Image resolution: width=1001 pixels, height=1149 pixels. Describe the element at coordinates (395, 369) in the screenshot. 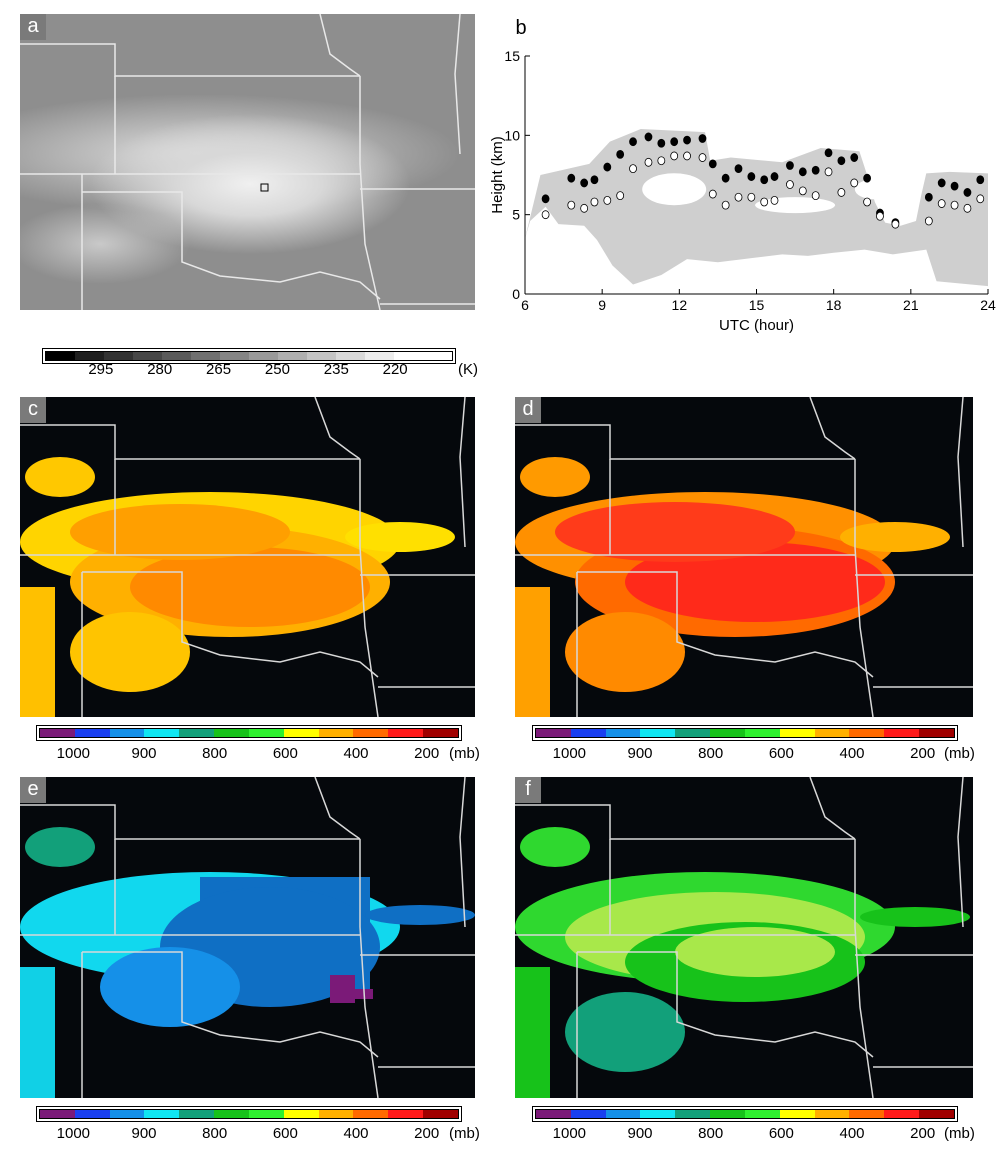

I see `temperature-tick-label: 220` at that location.